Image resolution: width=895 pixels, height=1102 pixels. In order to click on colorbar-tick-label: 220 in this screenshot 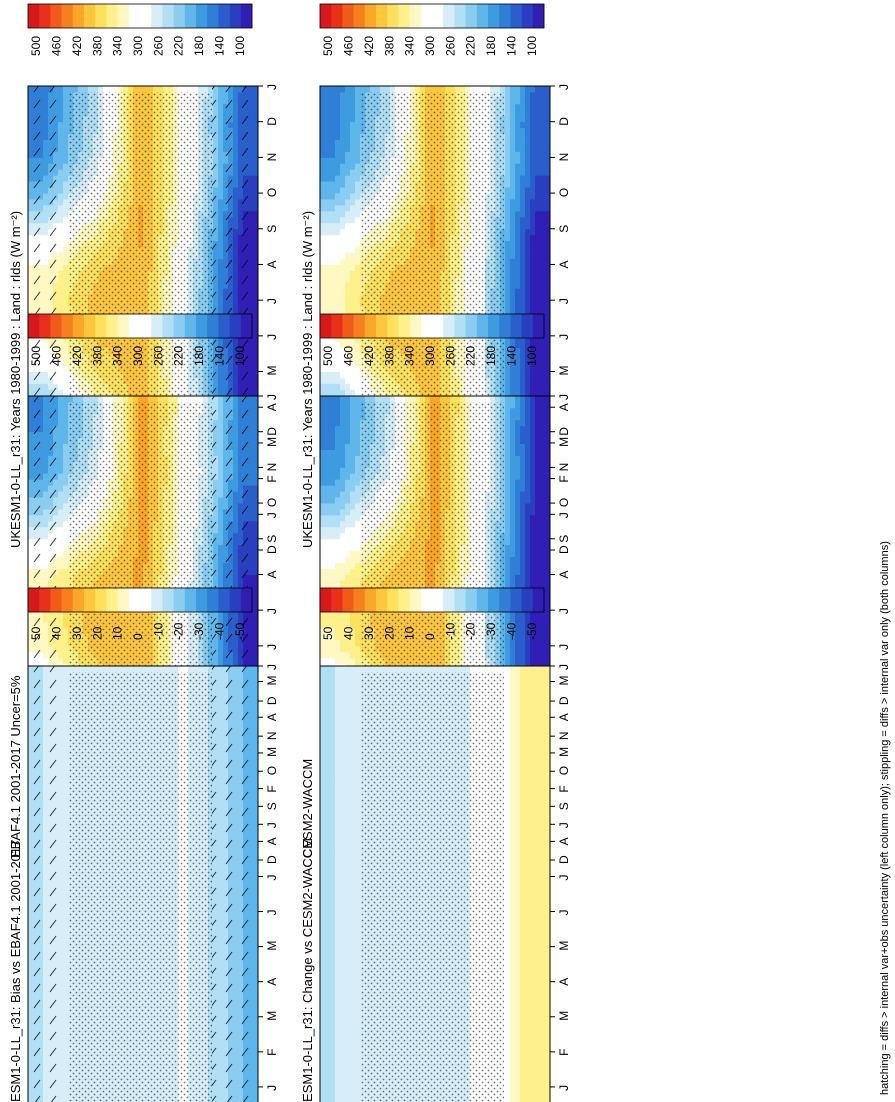, I will do `click(179, 356)`.